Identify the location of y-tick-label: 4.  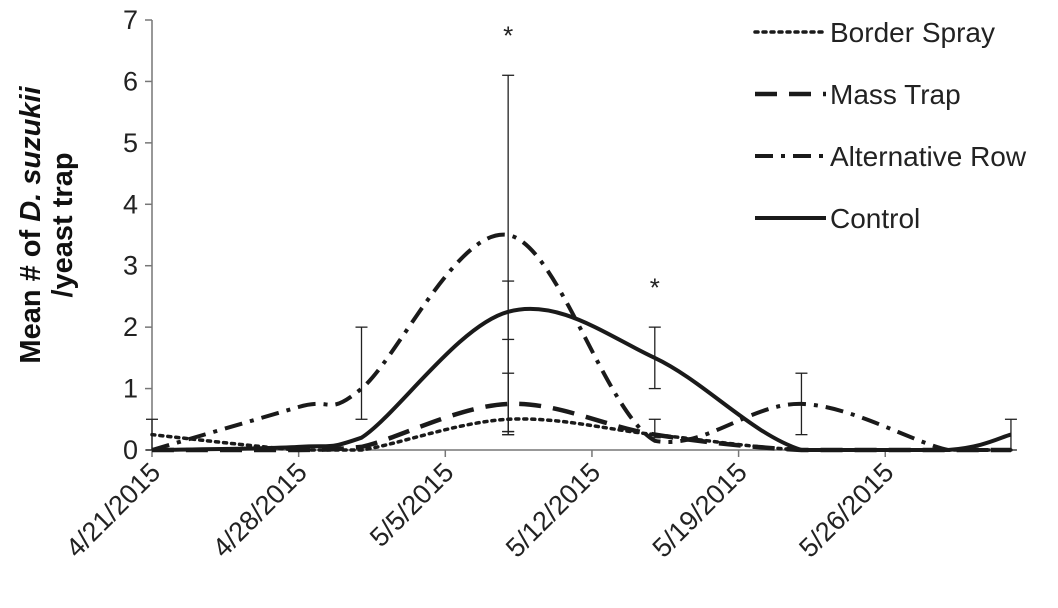
(130, 204).